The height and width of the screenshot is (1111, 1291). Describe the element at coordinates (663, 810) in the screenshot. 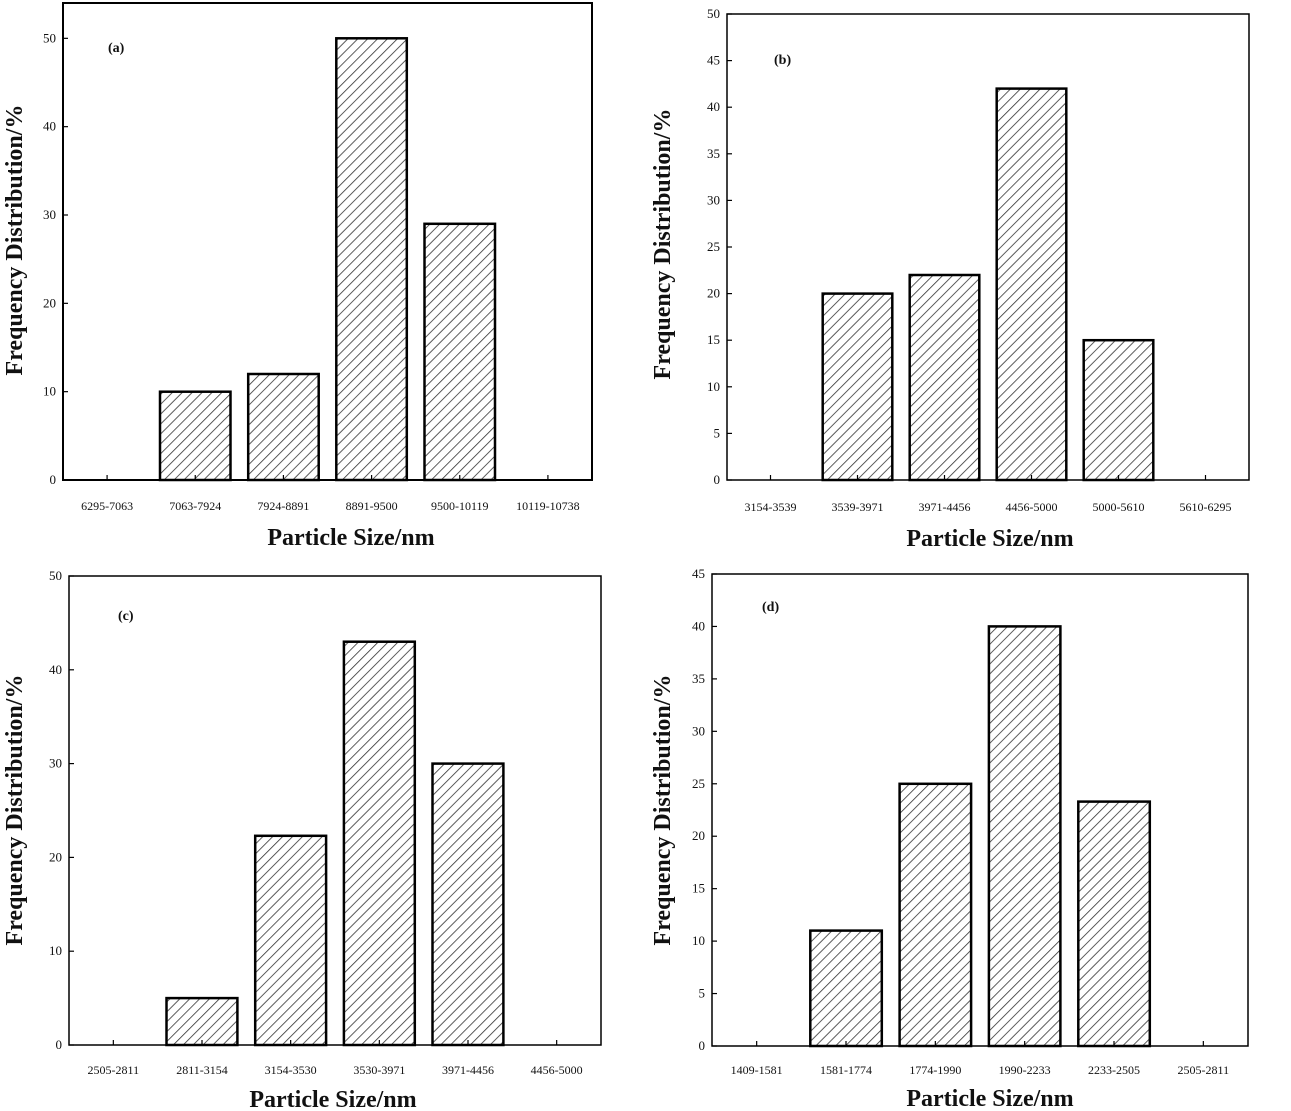

I see `panel-d-y-axis-title: Frequency Distribution/%` at that location.